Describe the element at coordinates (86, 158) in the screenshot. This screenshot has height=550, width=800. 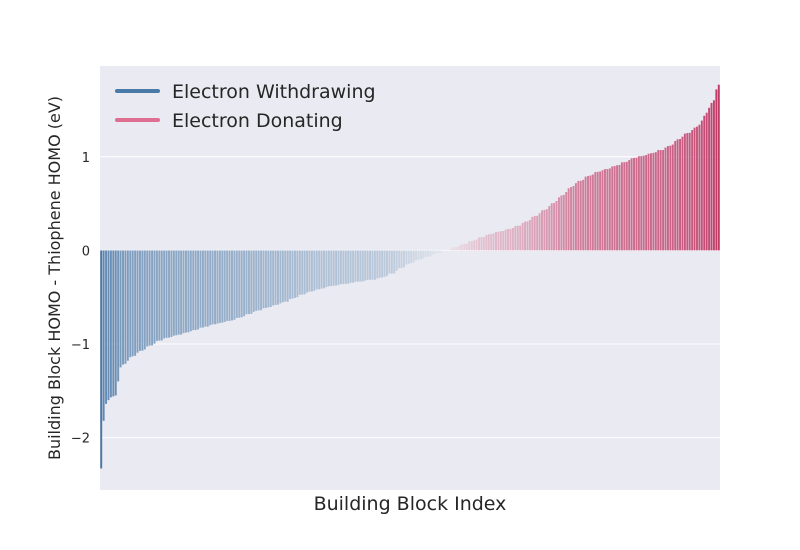
I see `y-tick-label: 1` at that location.